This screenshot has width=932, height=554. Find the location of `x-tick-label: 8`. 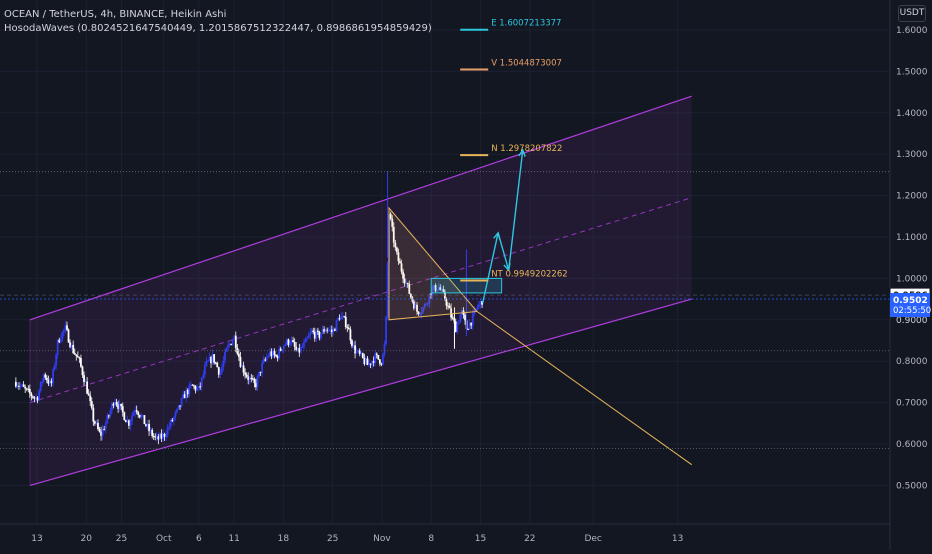

x-tick-label: 8 is located at coordinates (431, 539).